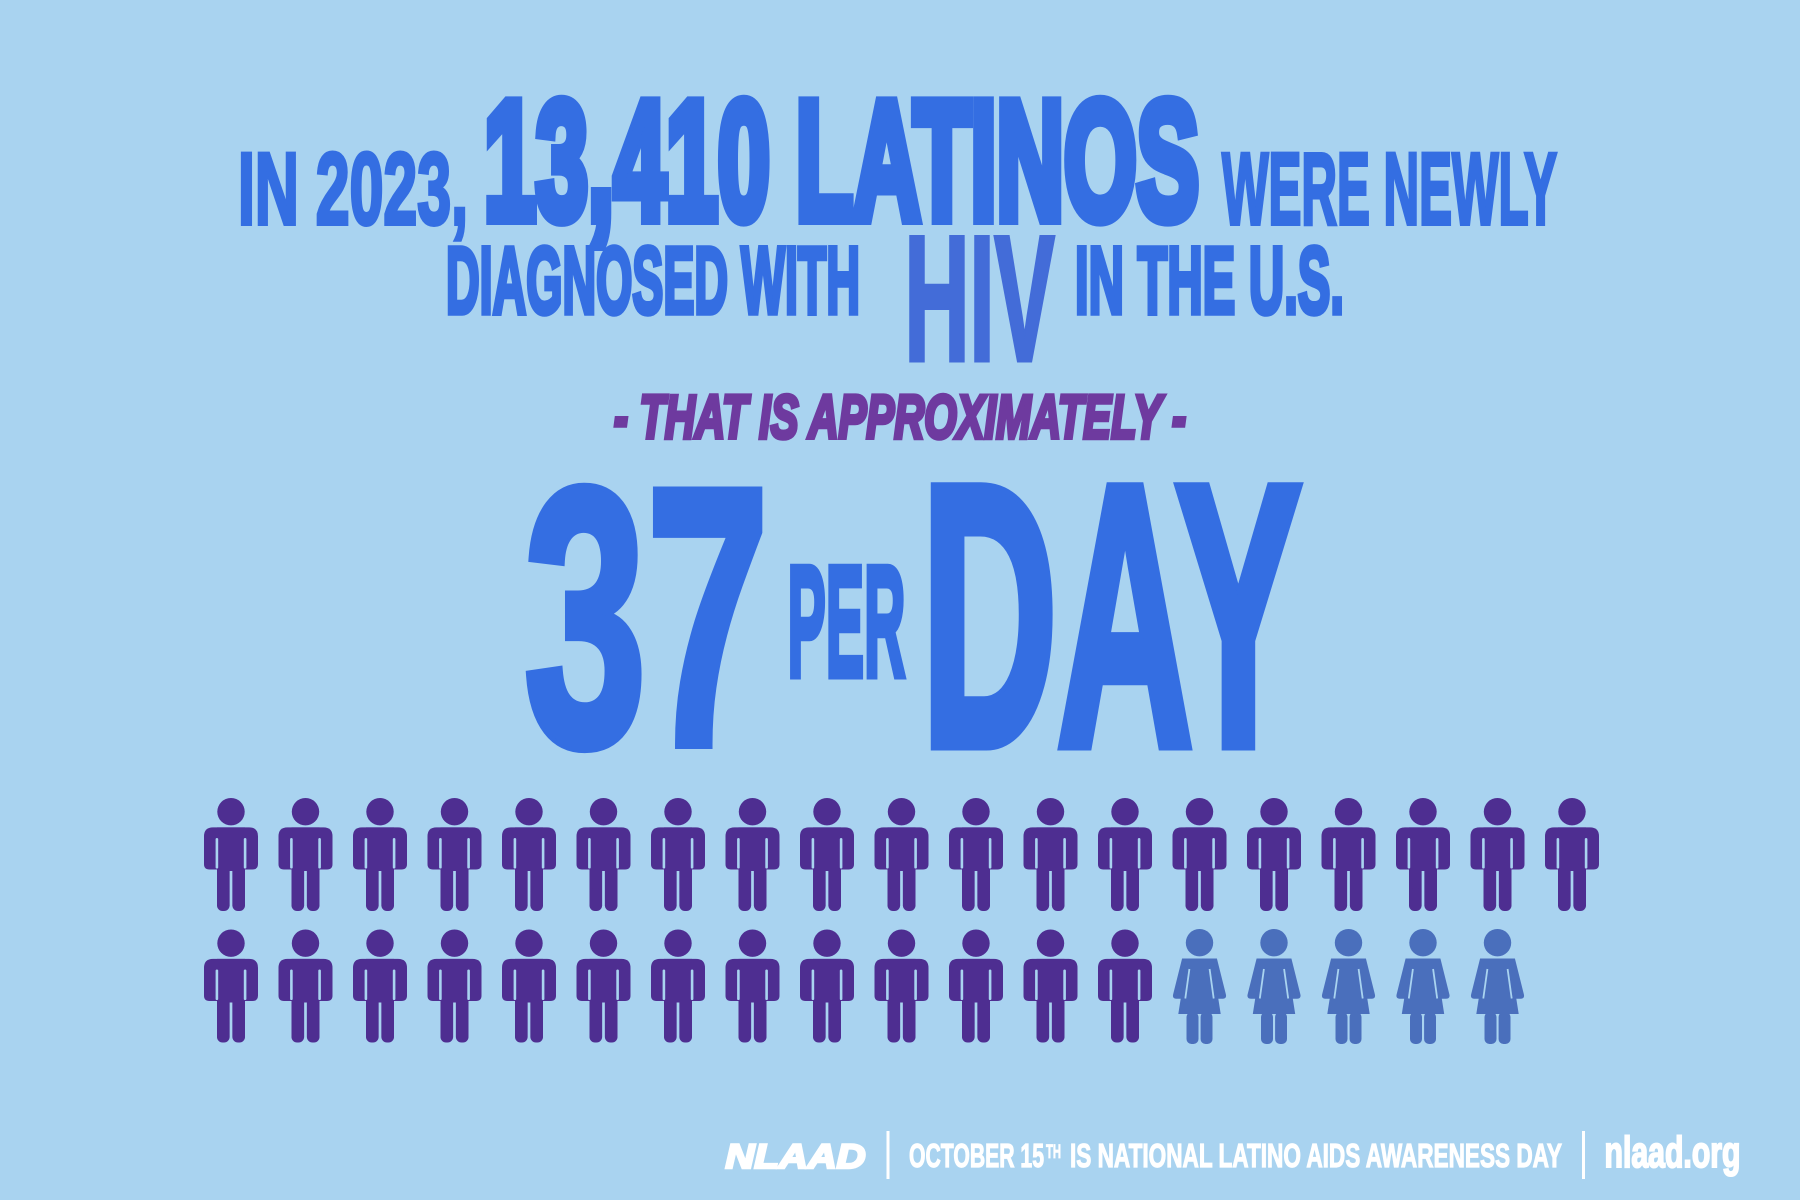  I want to click on svg-text: TH, so click(1053, 1152).